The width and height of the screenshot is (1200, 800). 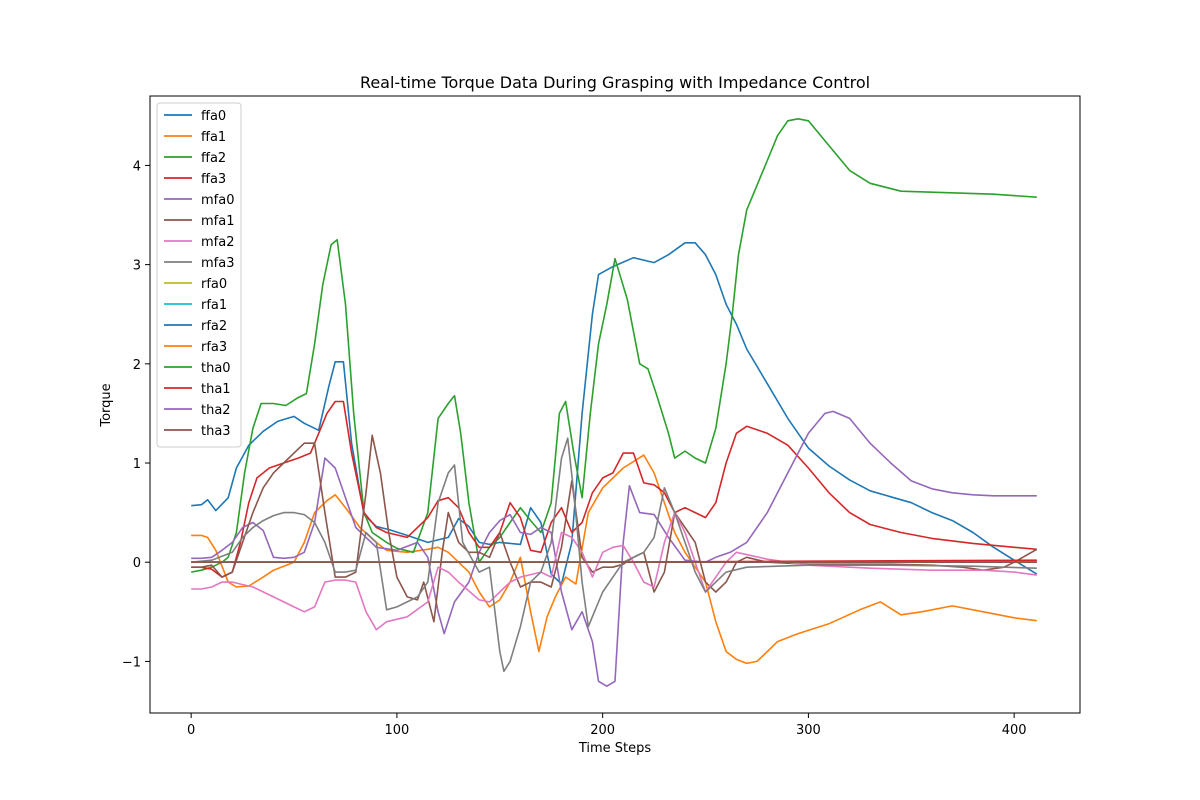 I want to click on legend-label-ffa0: ffa0, so click(x=213, y=116).